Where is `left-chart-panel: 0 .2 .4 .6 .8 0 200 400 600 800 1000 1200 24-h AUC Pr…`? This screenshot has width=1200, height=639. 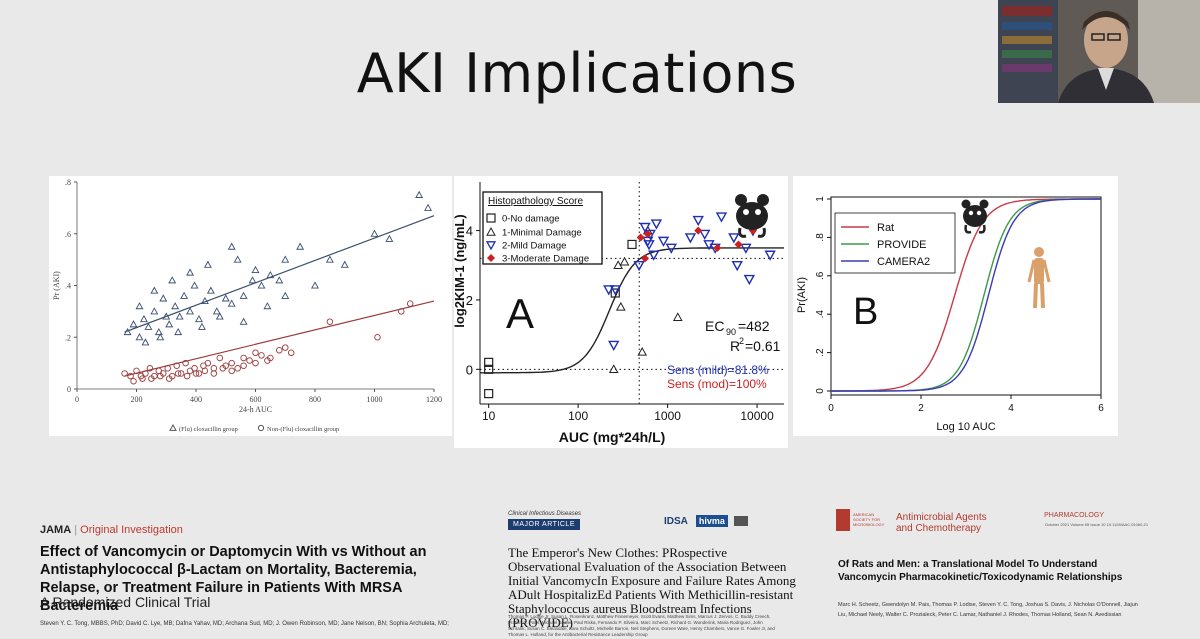 left-chart-panel: 0 .2 .4 .6 .8 0 200 400 600 800 1000 1200 24-h AUC Pr… is located at coordinates (250, 306).